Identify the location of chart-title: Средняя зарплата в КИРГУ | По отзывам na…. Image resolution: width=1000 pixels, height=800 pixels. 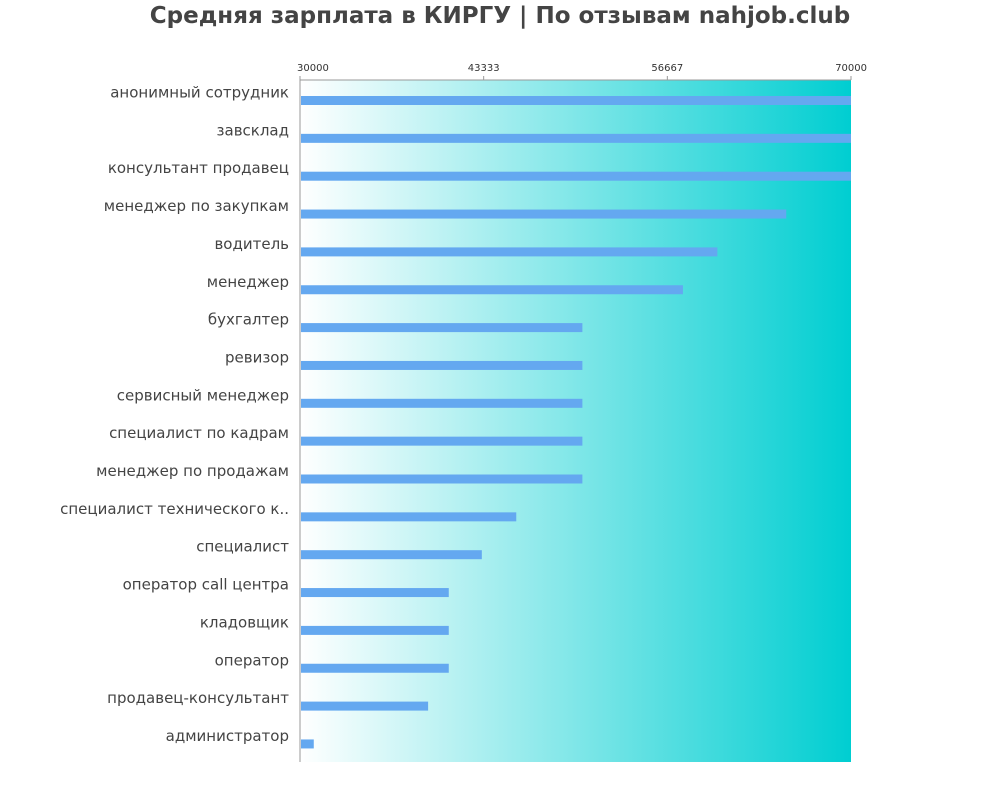
(500, 16).